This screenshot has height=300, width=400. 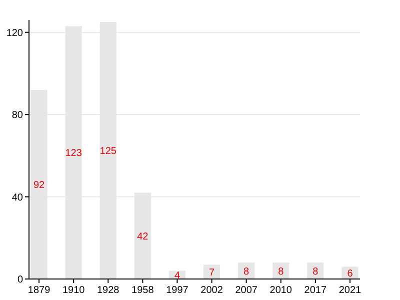 I want to click on x-tick-label: 2002, so click(x=212, y=290).